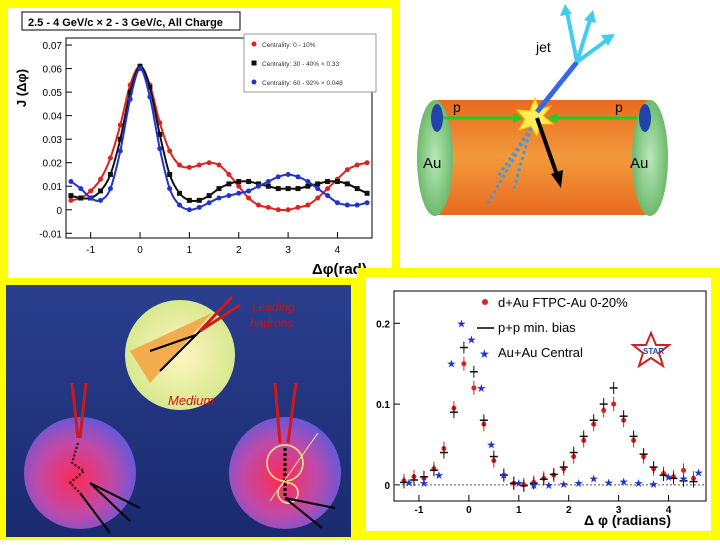  What do you see at coordinates (563, 302) in the screenshot?
I see `star-legend-entry-1: d+Au FTPC-Au 0-20%` at bounding box center [563, 302].